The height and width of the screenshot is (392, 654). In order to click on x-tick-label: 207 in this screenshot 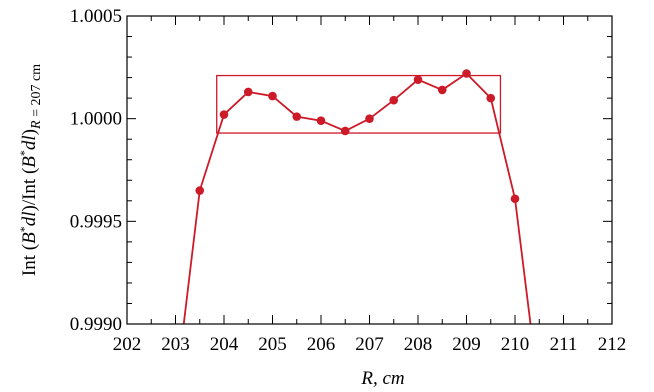, I will do `click(369, 344)`.